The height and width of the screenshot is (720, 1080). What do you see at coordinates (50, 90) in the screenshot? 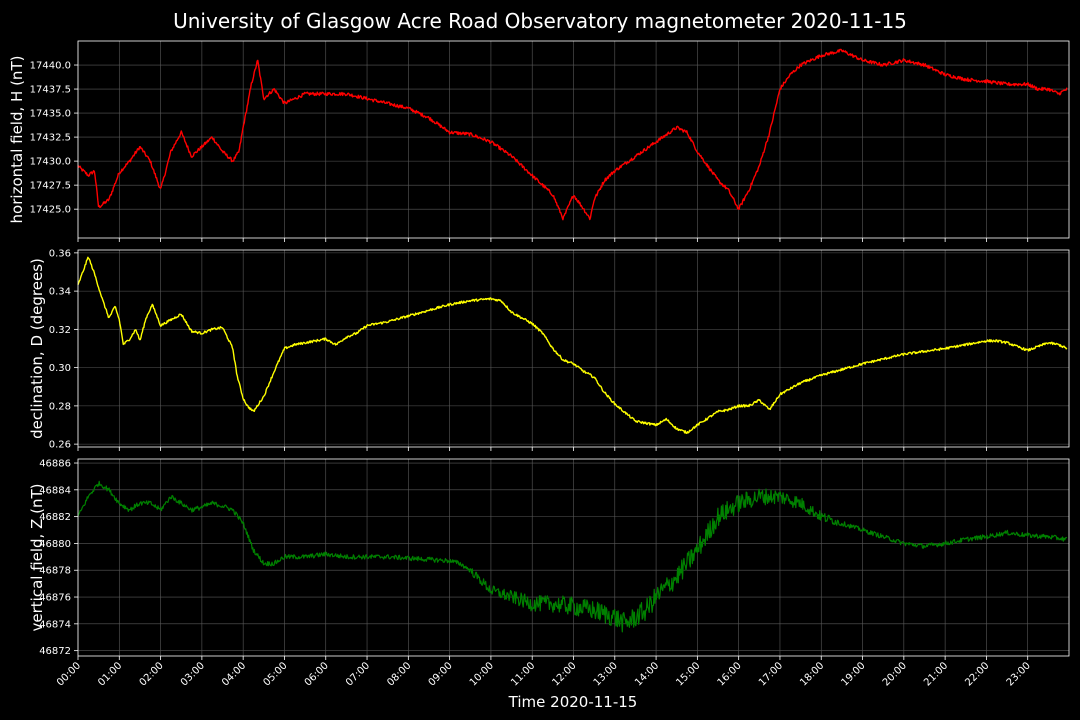
I see `y-tick-label: 17437.5` at bounding box center [50, 90].